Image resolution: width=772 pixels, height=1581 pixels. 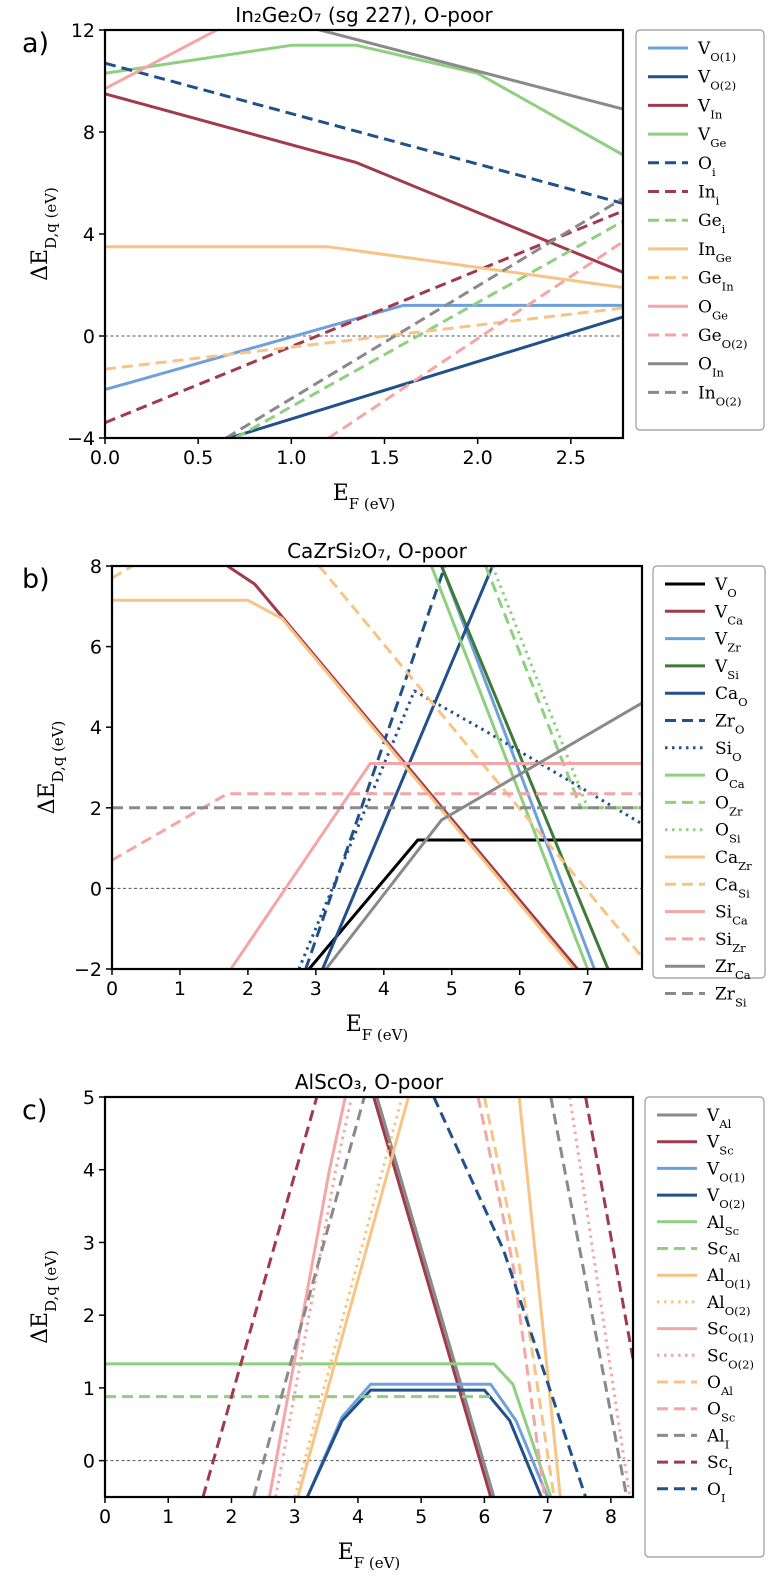 I want to click on y-tick-label: −2, so click(x=88, y=970).